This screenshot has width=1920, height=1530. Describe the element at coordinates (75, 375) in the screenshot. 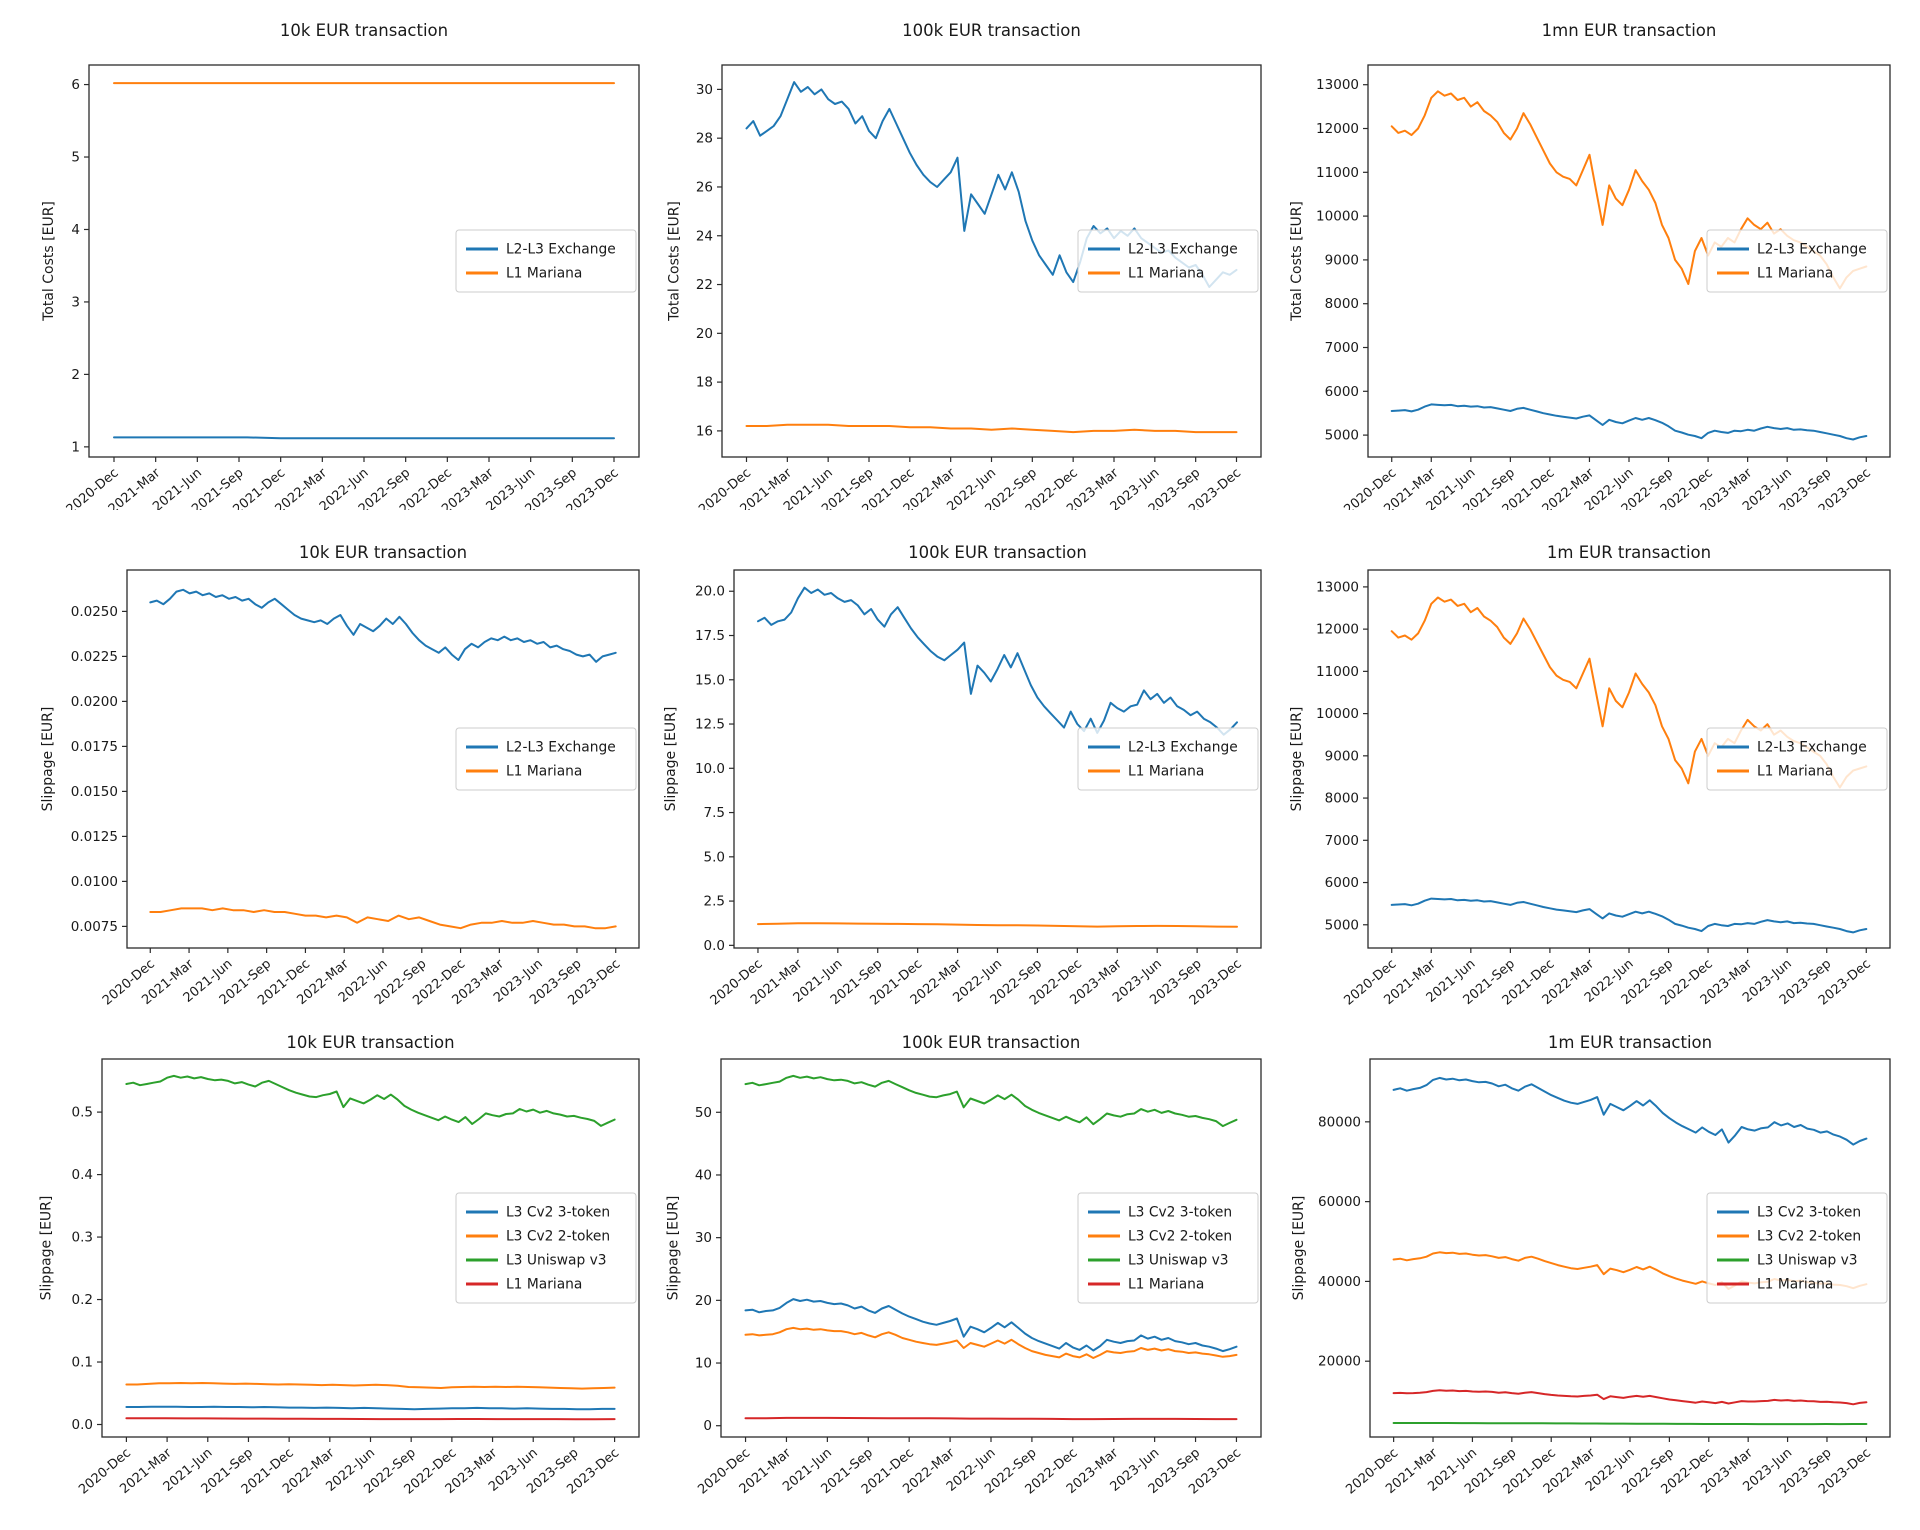

I see `y-tick-label: 2` at that location.